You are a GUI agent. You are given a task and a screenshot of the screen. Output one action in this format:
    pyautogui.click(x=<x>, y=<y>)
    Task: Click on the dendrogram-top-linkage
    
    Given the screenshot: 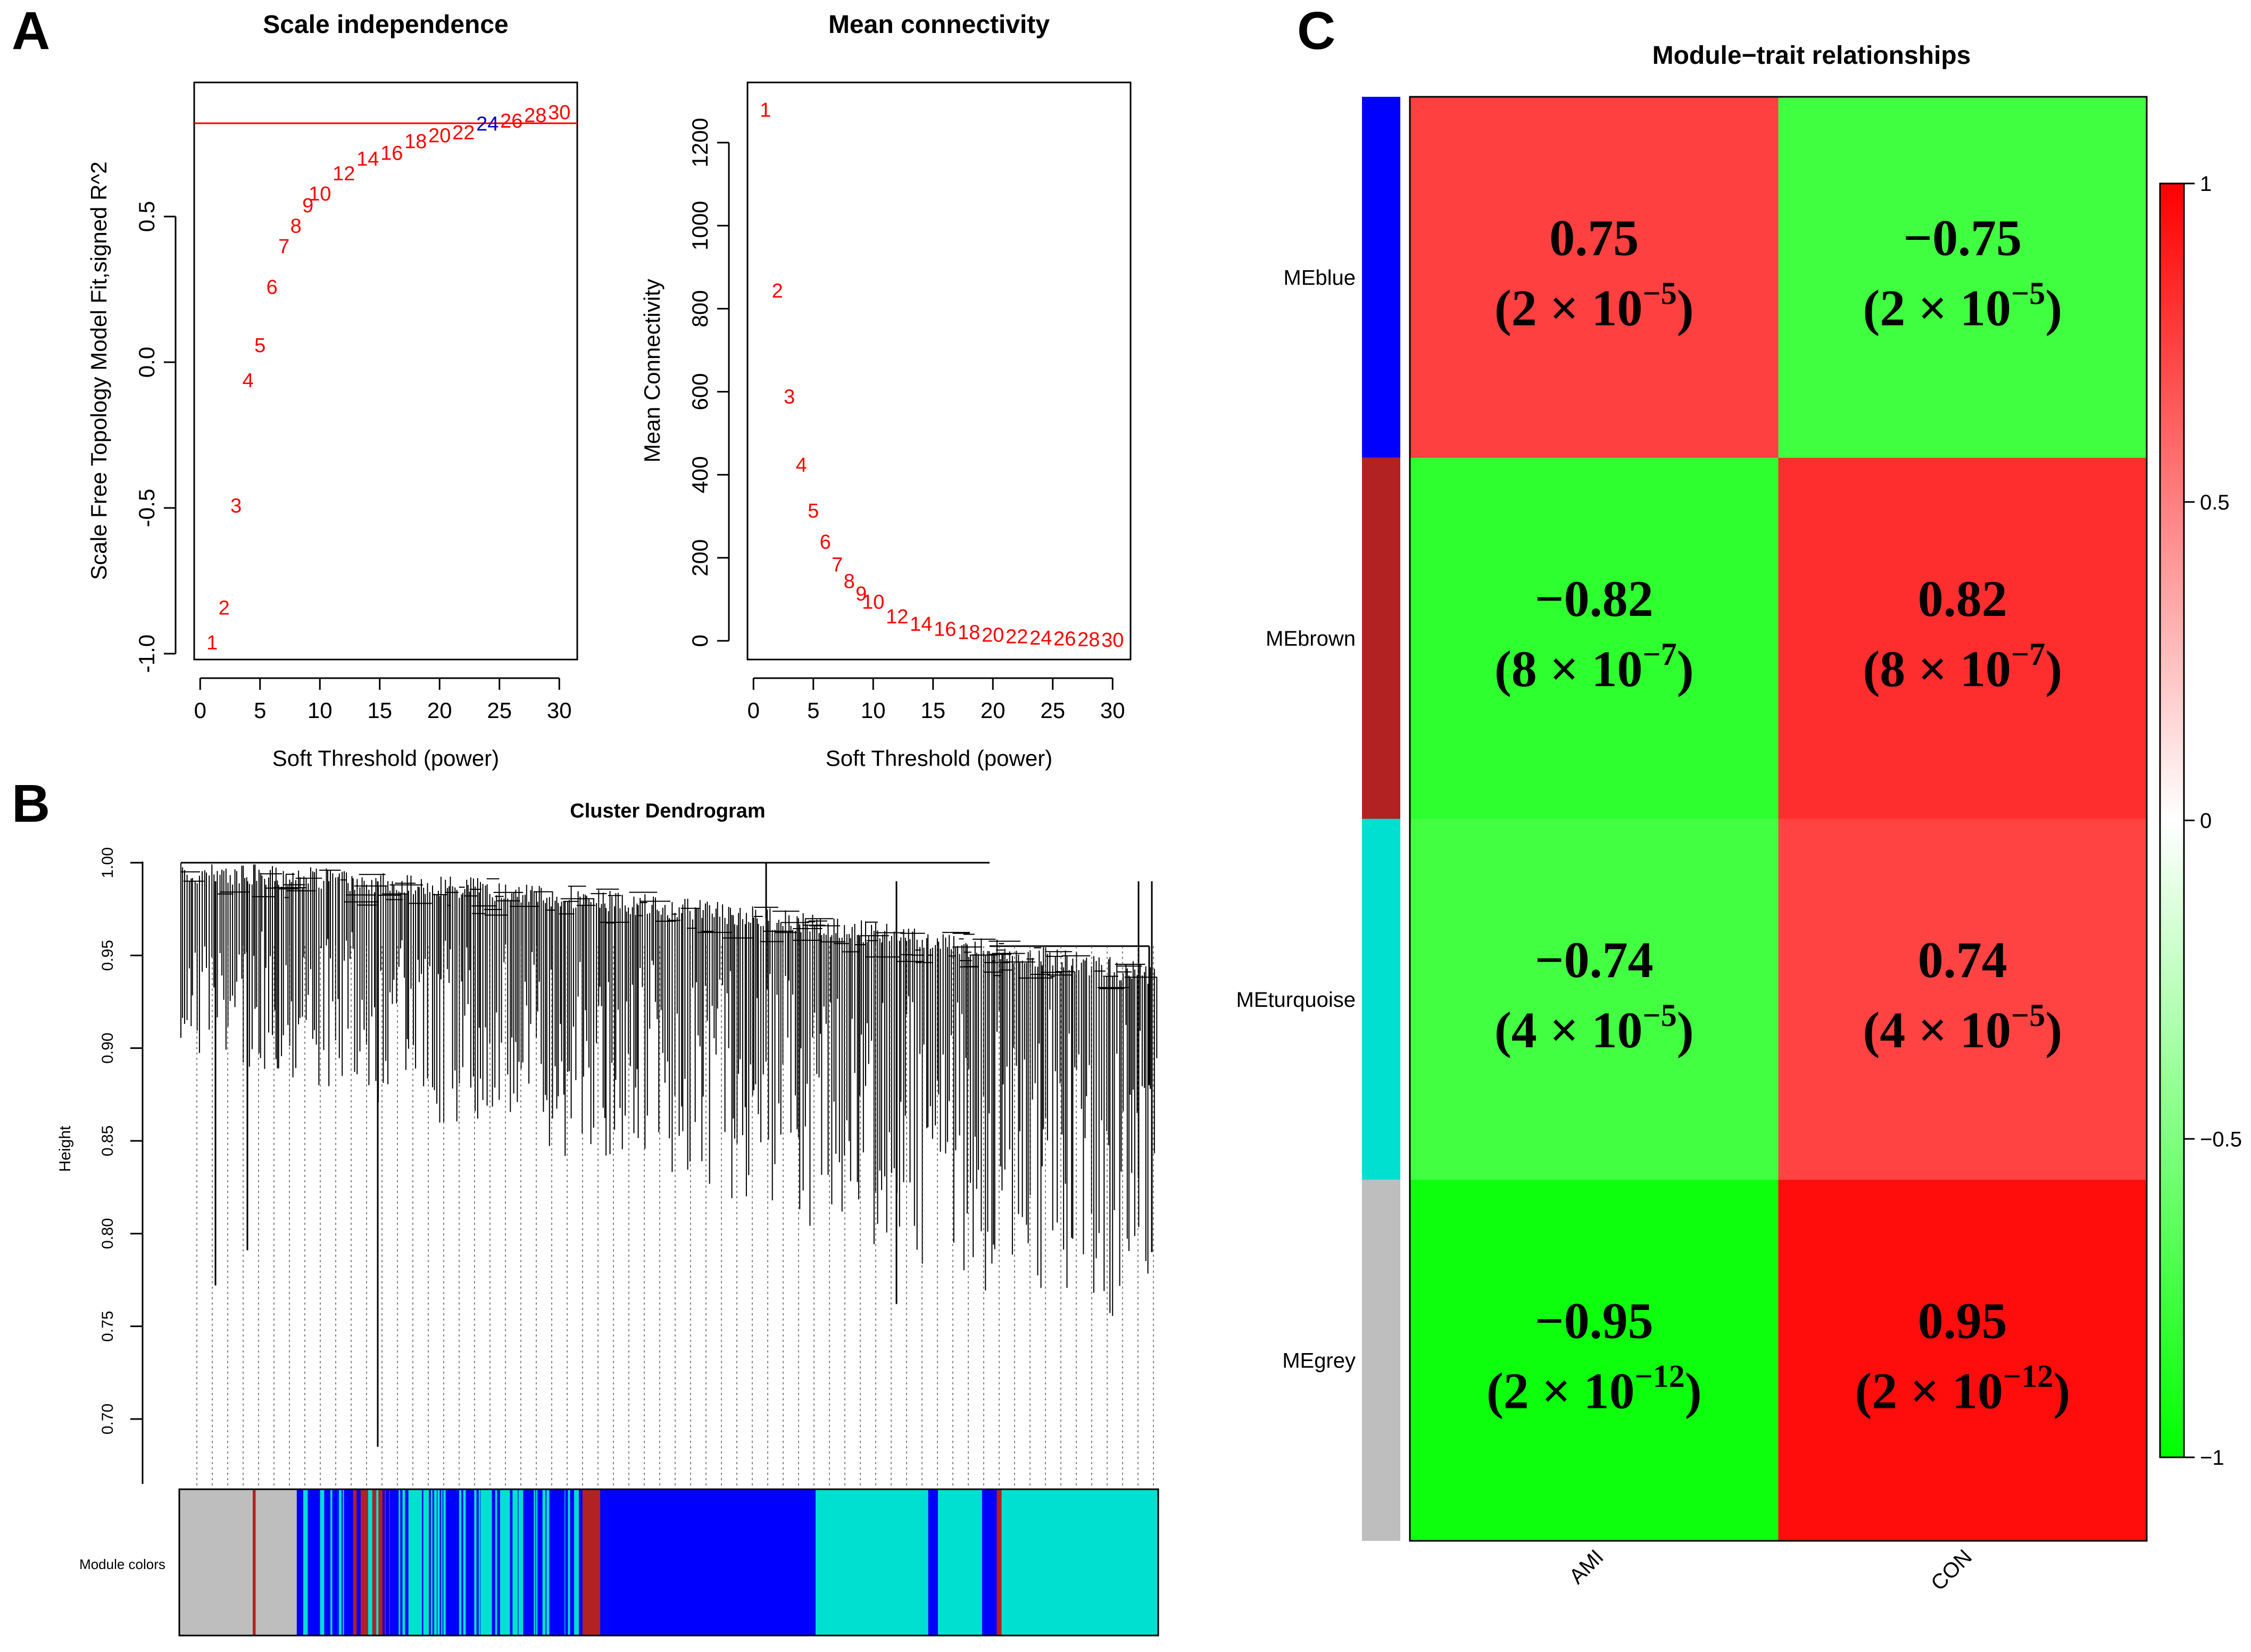 What is the action you would take?
    pyautogui.click(x=665, y=974)
    